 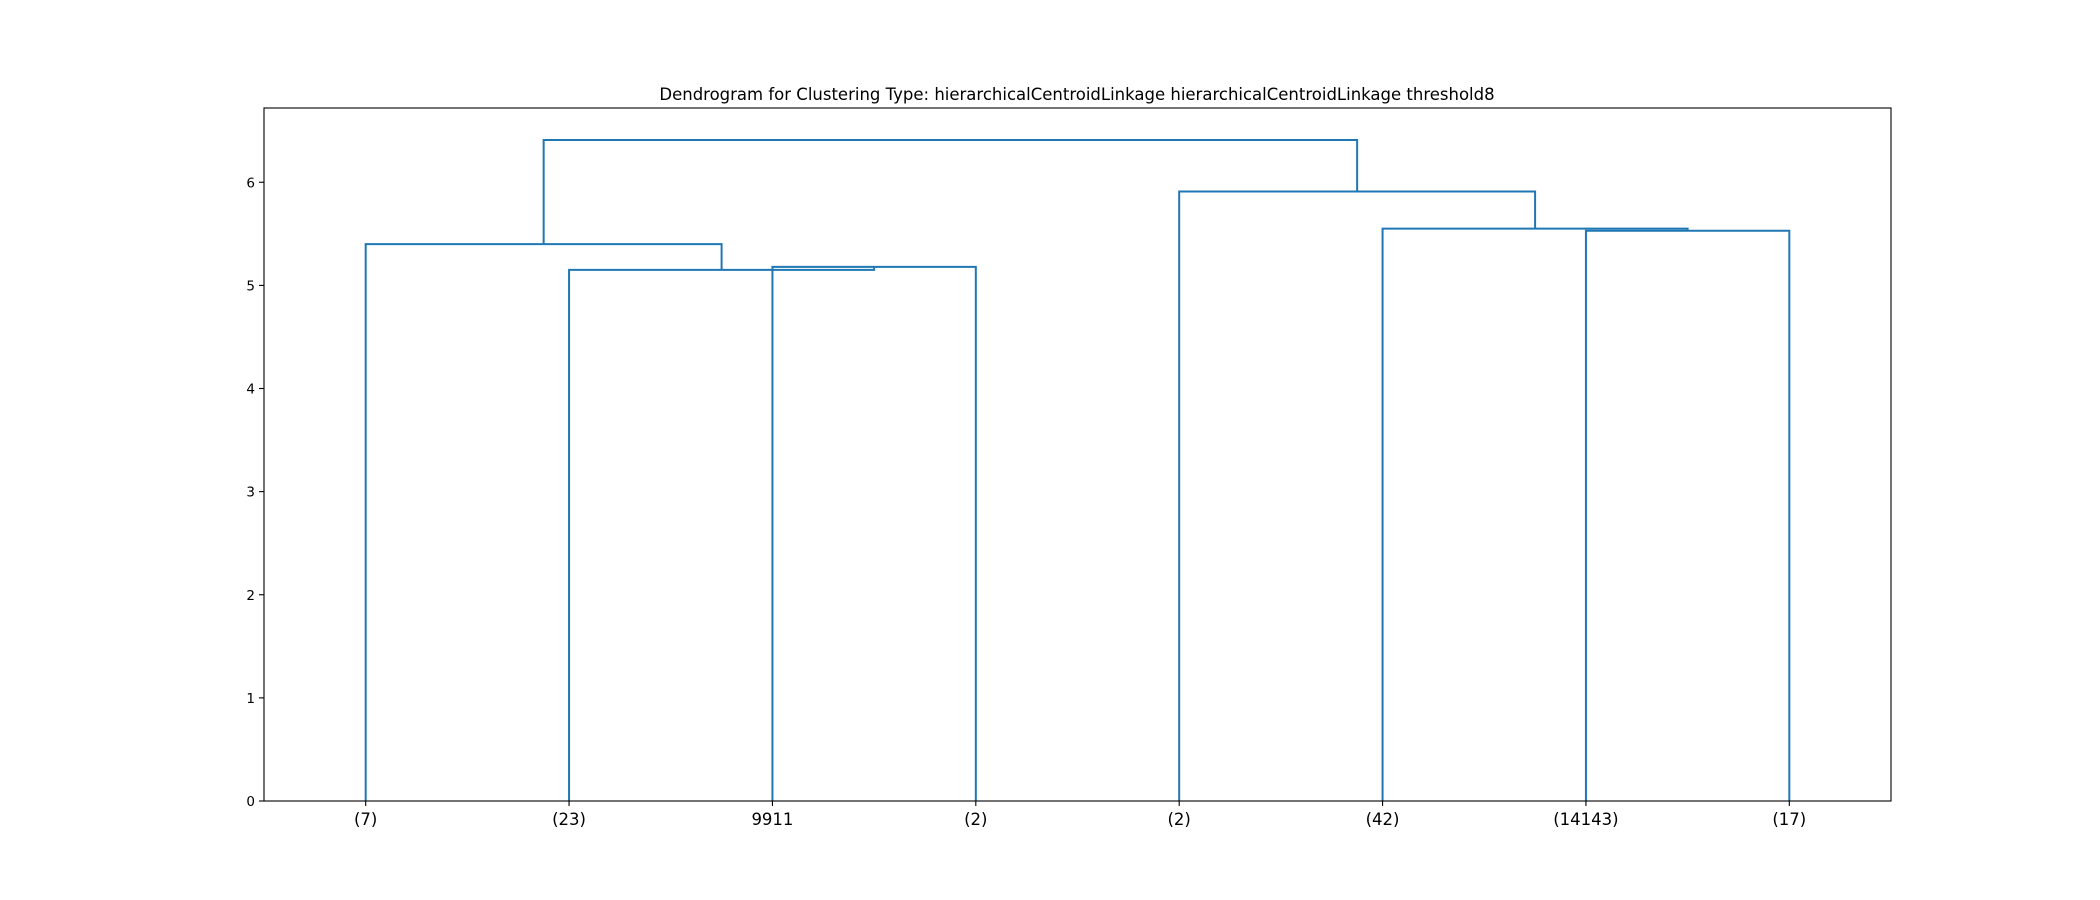 What do you see at coordinates (250, 286) in the screenshot?
I see `y-tick-label: 5` at bounding box center [250, 286].